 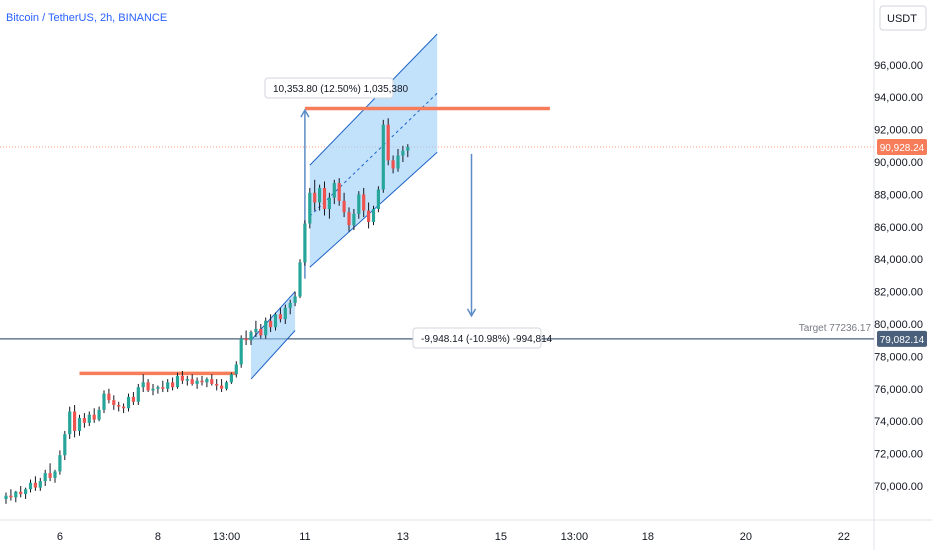 I want to click on channel-lower-flag, so click(x=273, y=335).